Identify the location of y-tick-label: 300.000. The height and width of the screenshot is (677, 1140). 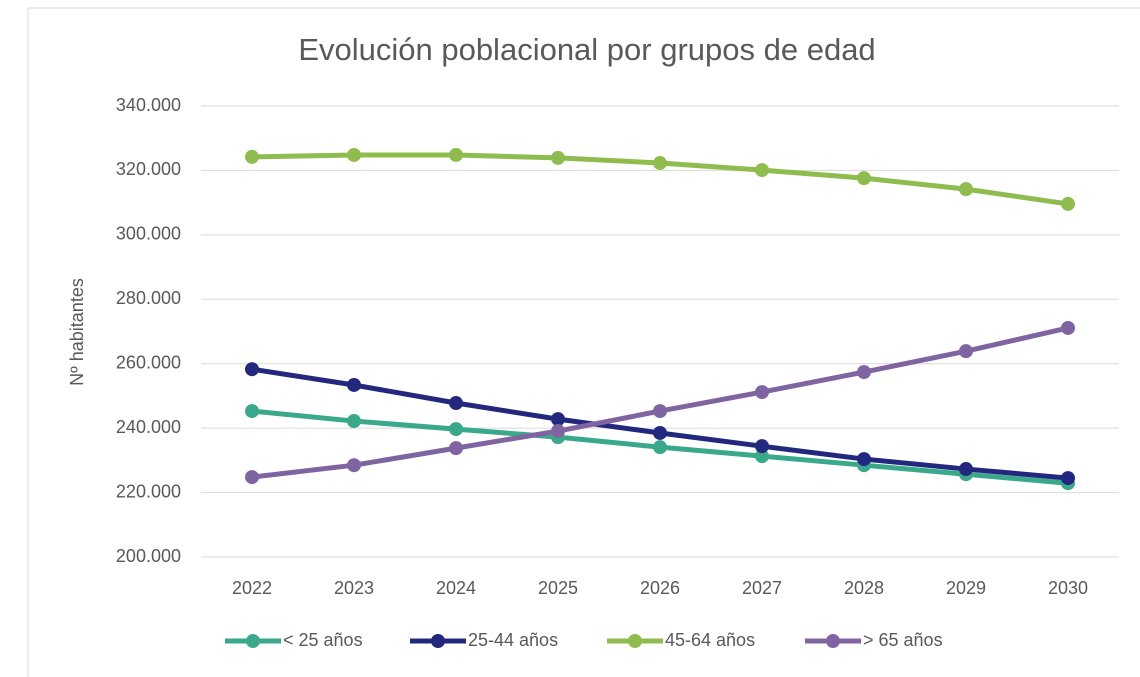
(148, 234).